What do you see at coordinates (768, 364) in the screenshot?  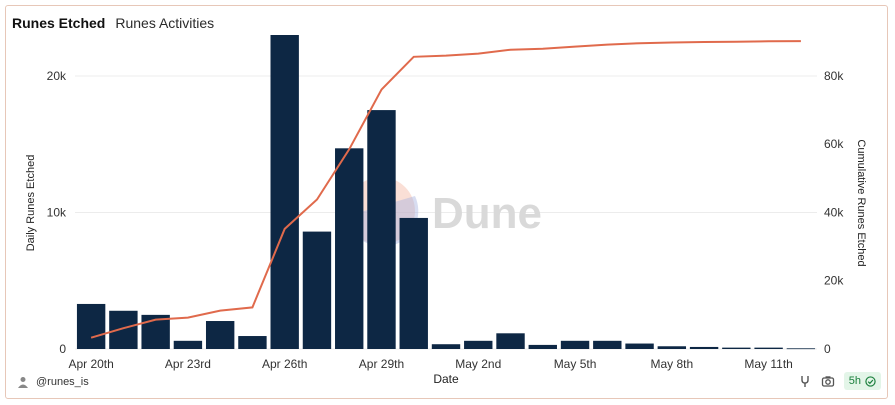 I see `x-tick-label: May 11th` at bounding box center [768, 364].